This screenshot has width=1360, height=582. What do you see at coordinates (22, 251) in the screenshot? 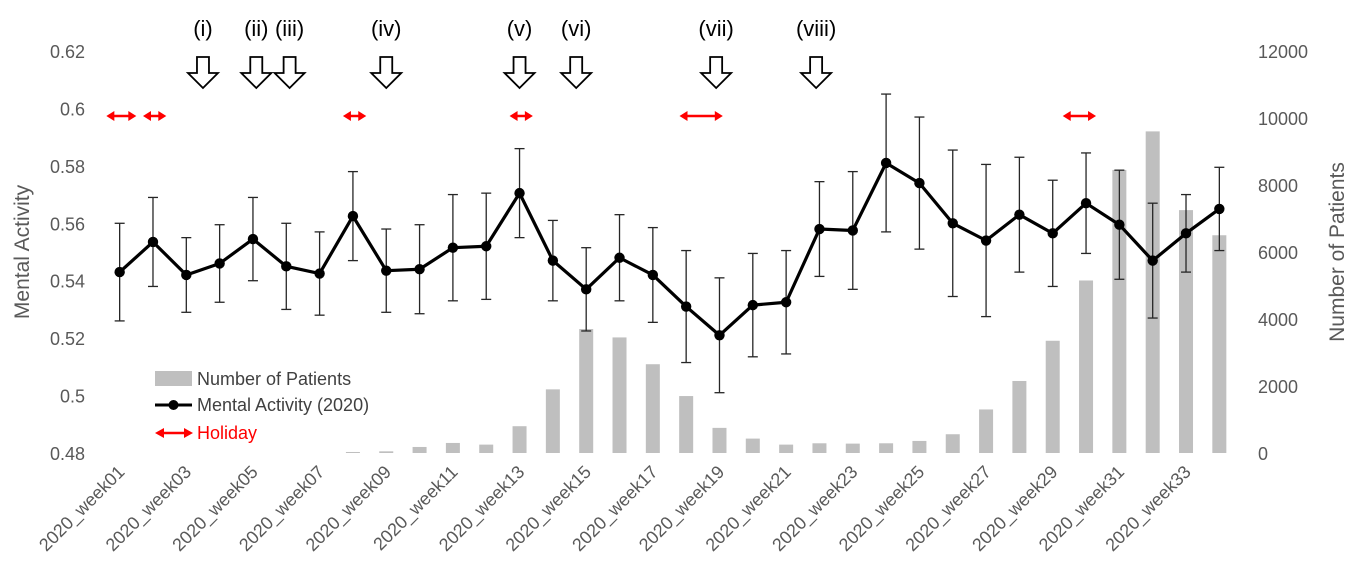
I see `y-axis-title: Mental Activity` at bounding box center [22, 251].